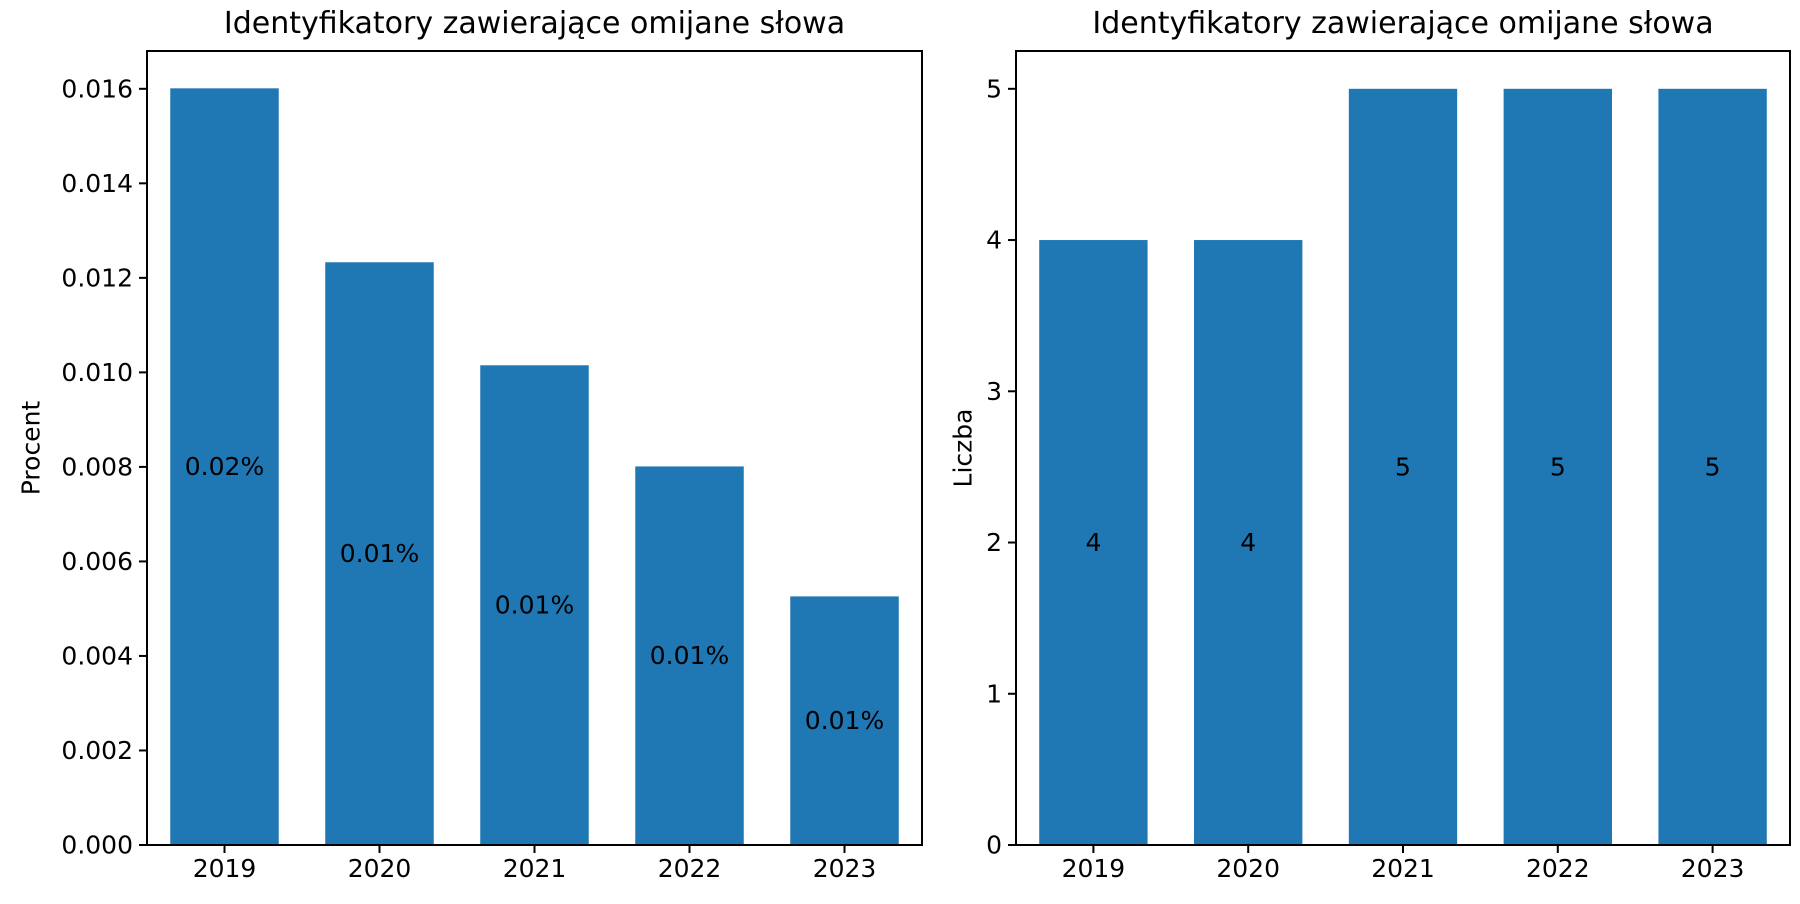 This screenshot has width=1800, height=904. What do you see at coordinates (97, 561) in the screenshot?
I see `y-tick-label: 0.006` at bounding box center [97, 561].